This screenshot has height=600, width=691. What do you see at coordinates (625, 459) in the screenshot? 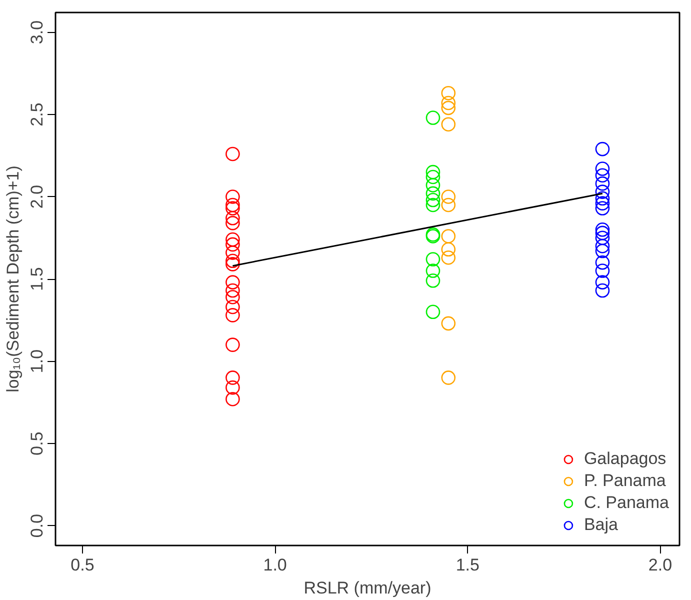
I see `legend-label: Galapagos` at bounding box center [625, 459].